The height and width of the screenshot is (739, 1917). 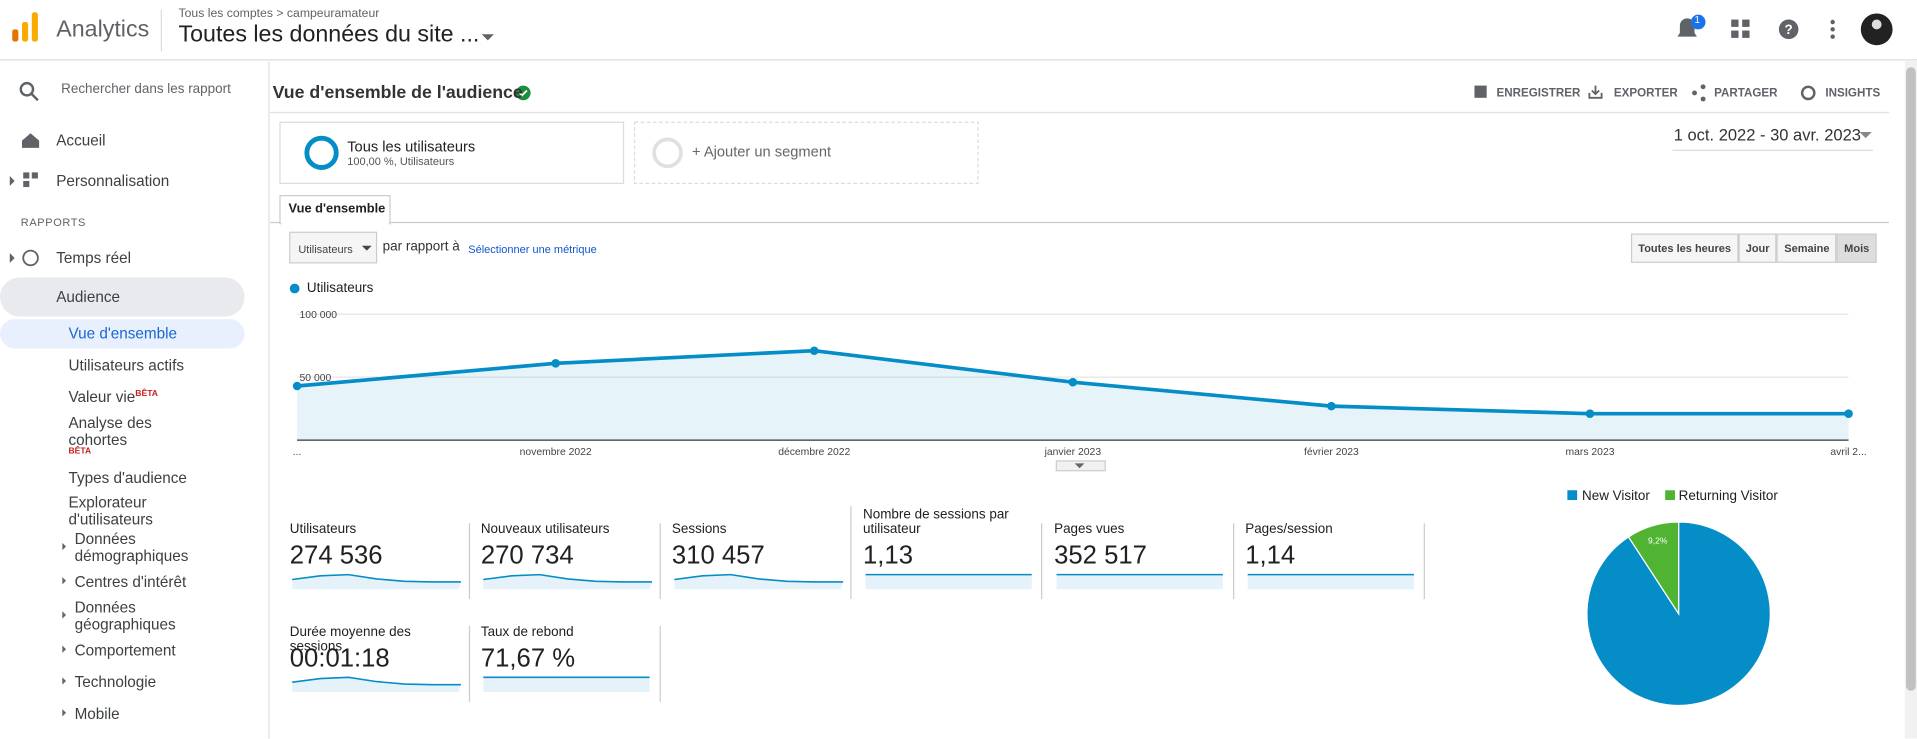 What do you see at coordinates (102, 397) in the screenshot?
I see `label: Valeur vie` at bounding box center [102, 397].